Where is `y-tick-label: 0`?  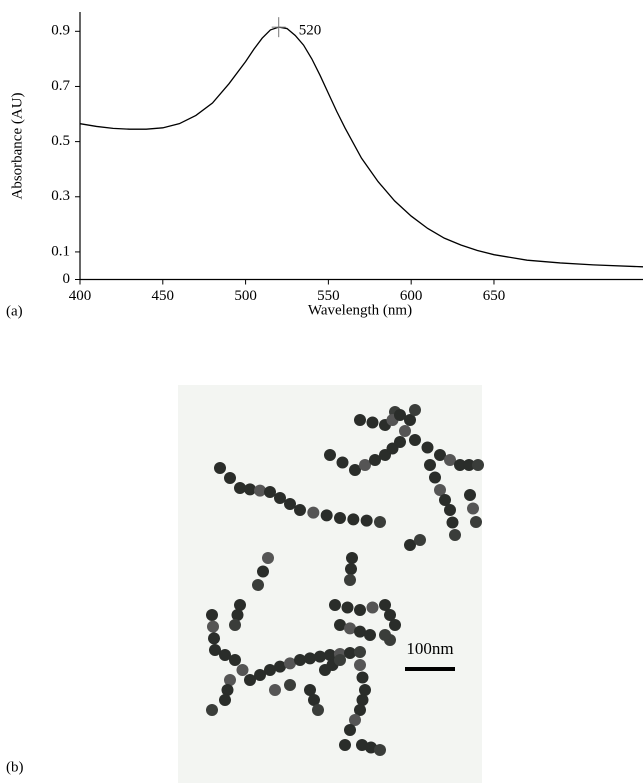
y-tick-label: 0 is located at coordinates (67, 279).